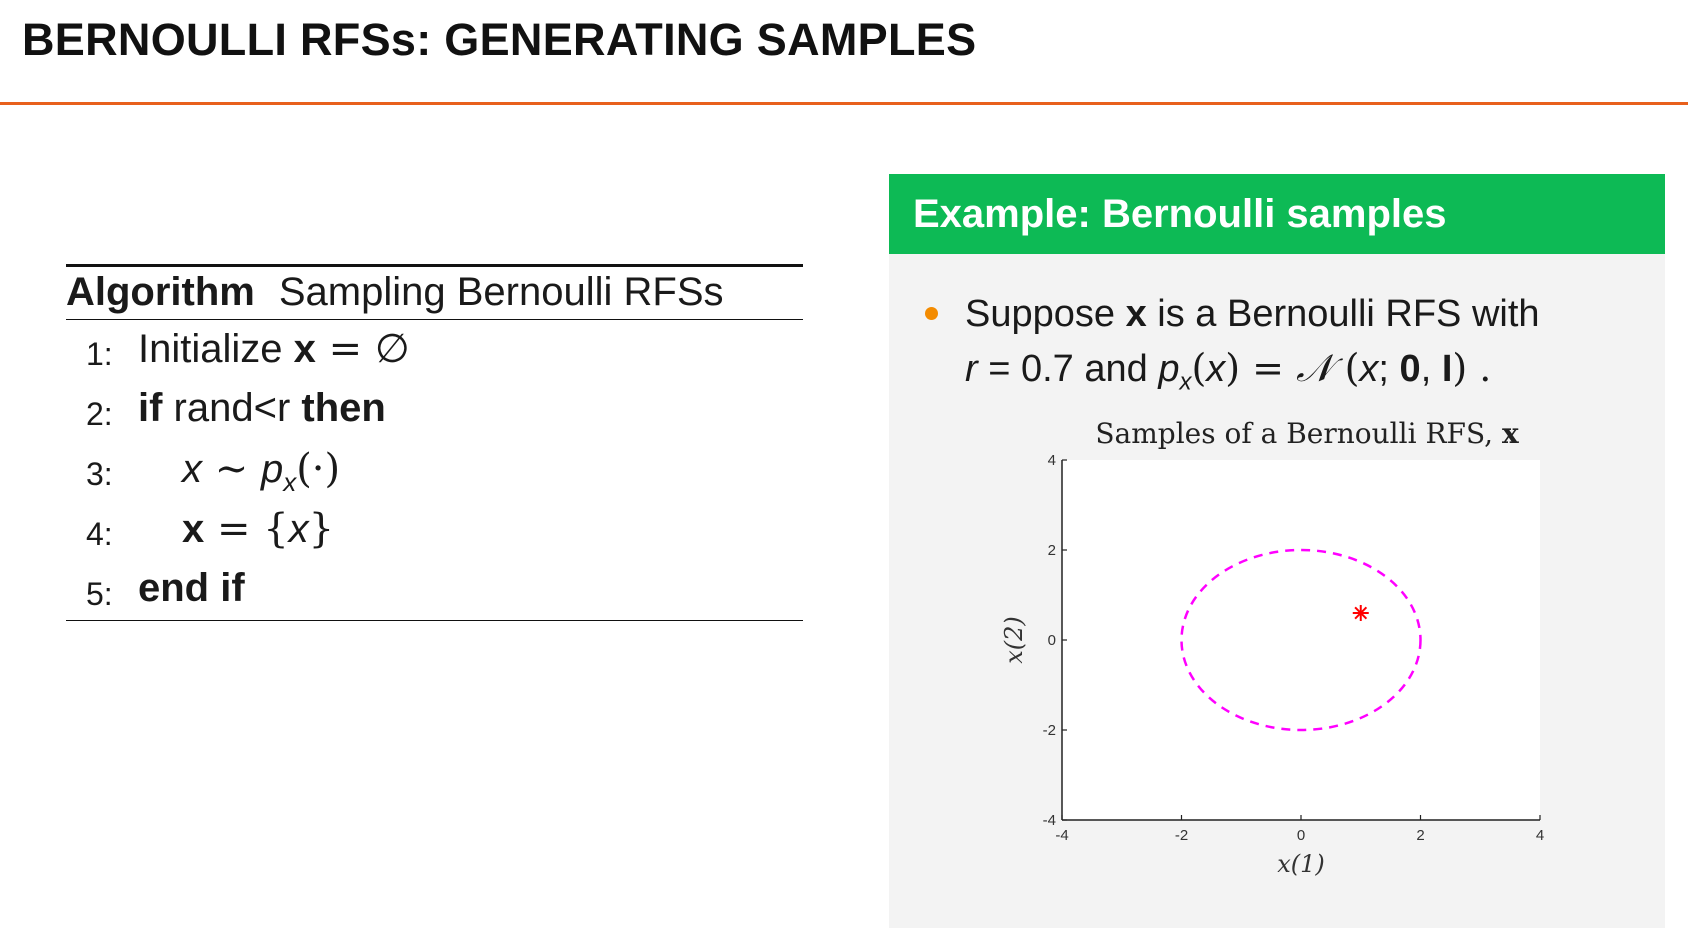 This screenshot has width=1688, height=947. I want to click on algorithm-line-1: 1: Initialize x = ∅, so click(434, 350).